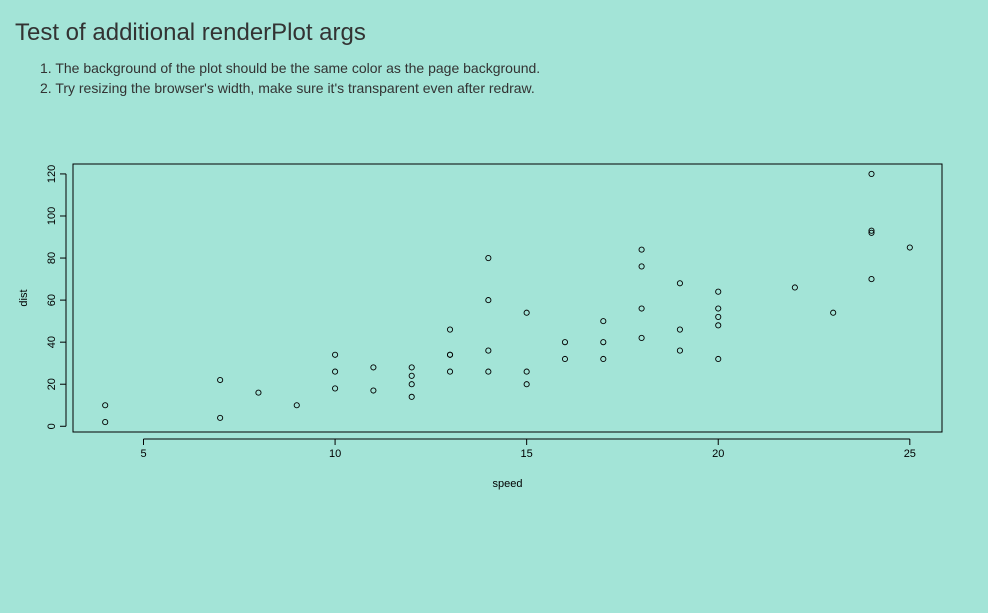  What do you see at coordinates (52, 426) in the screenshot?
I see `y-tick-label: 0` at bounding box center [52, 426].